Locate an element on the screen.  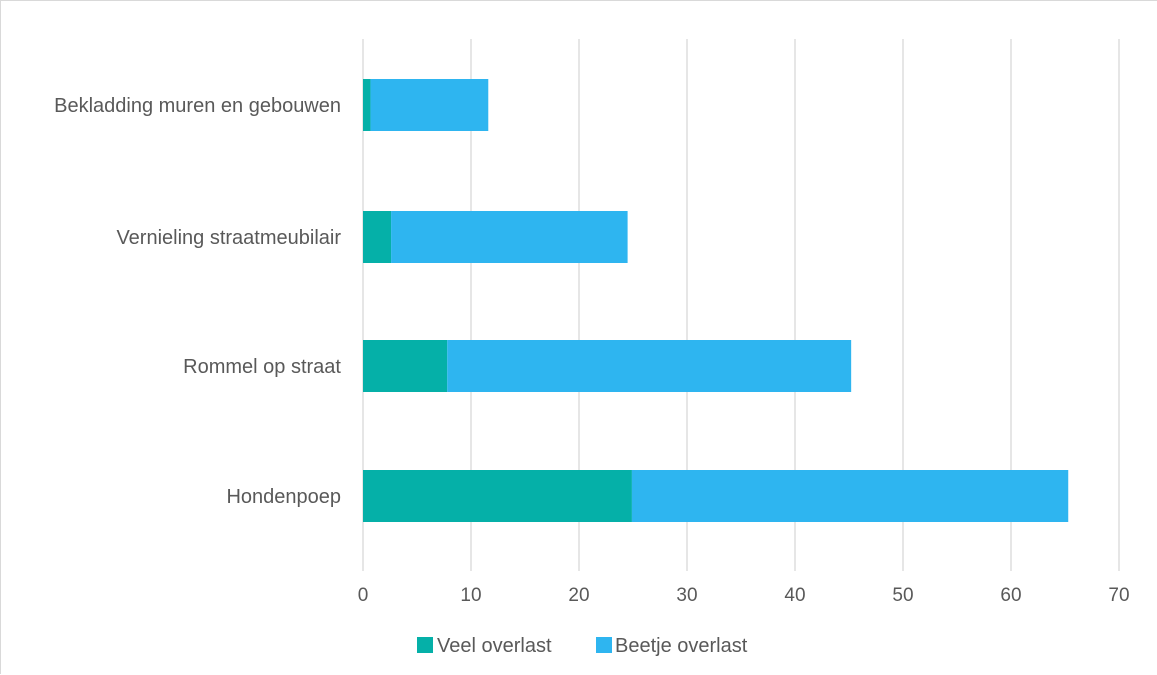
x-tick-label: 60 is located at coordinates (1010, 595).